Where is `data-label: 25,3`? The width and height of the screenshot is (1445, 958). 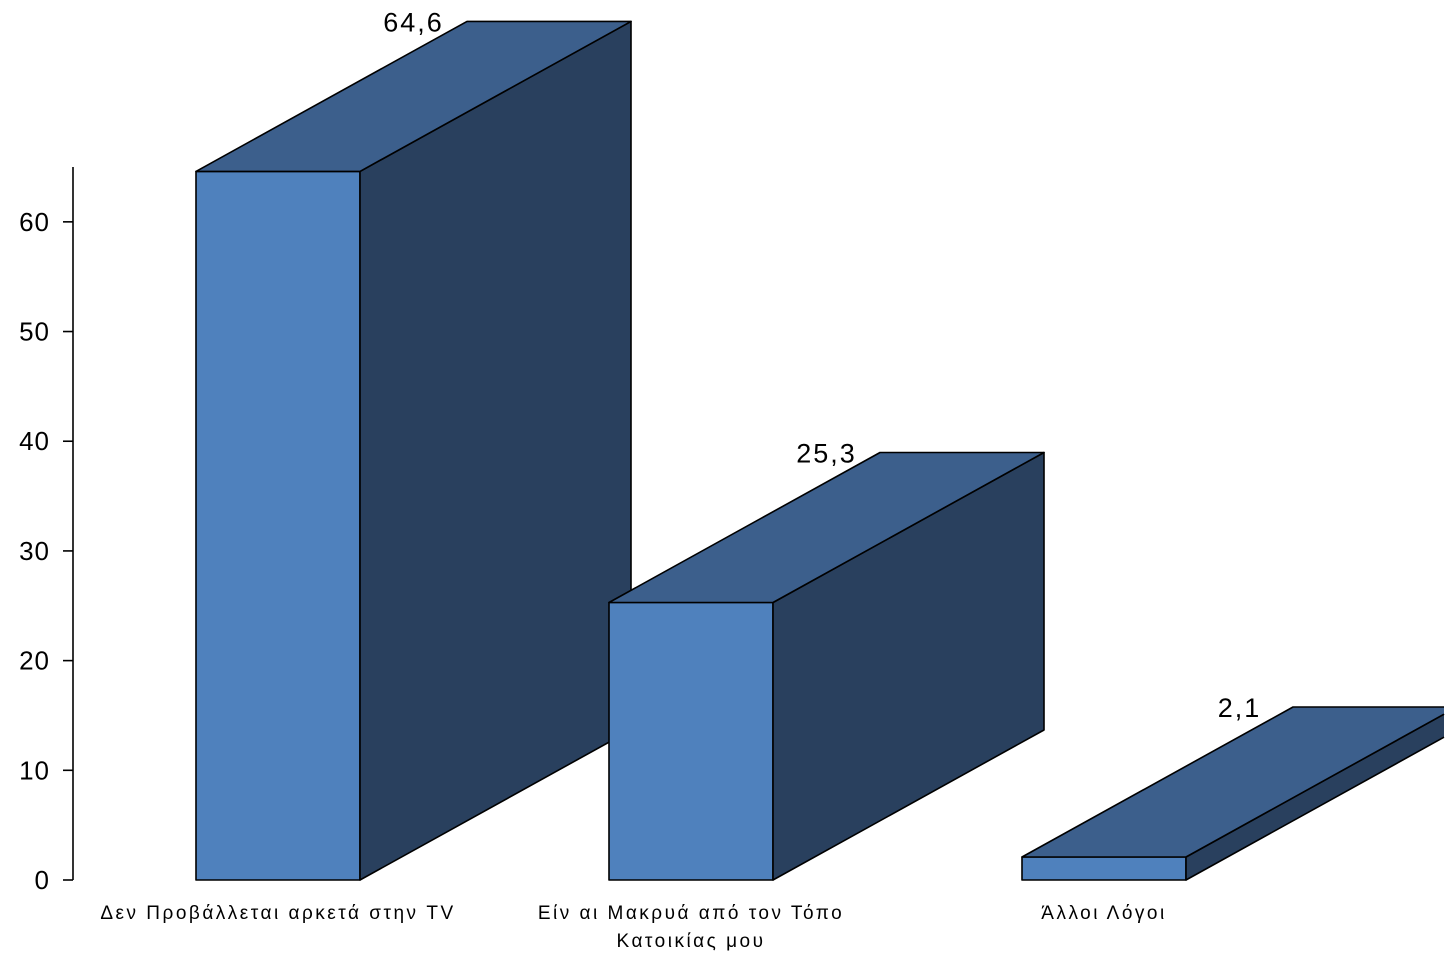
data-label: 25,3 is located at coordinates (826, 453).